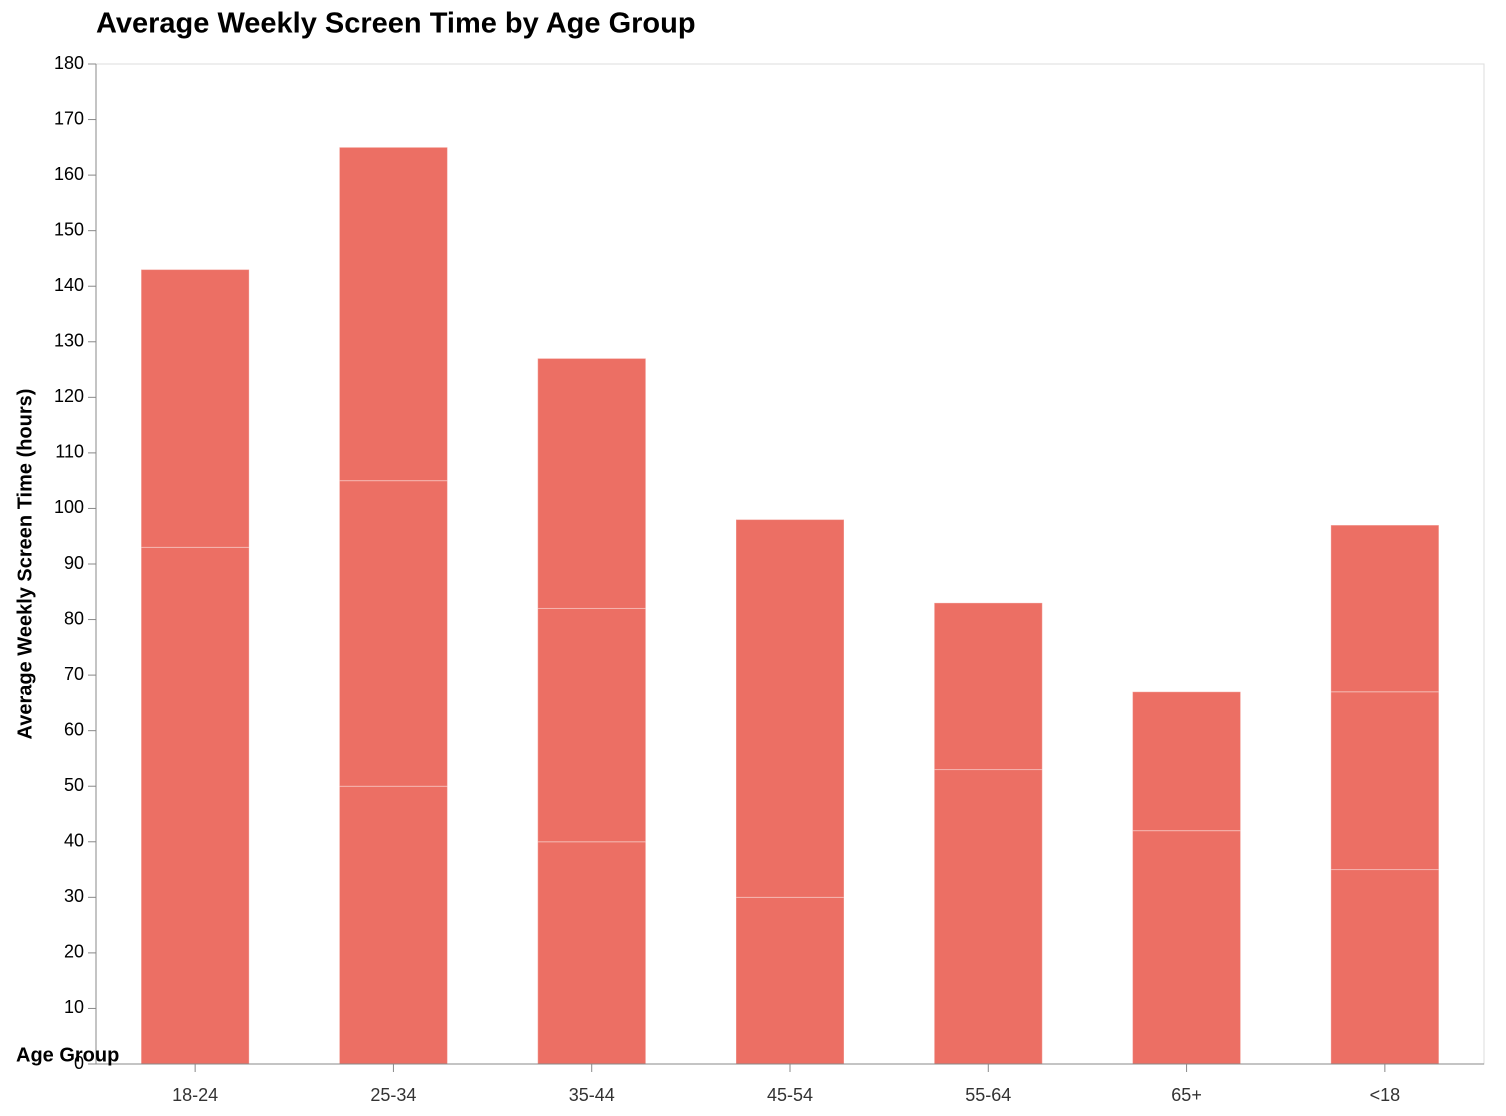 The width and height of the screenshot is (1506, 1116). Describe the element at coordinates (69, 452) in the screenshot. I see `y-tick-label: 110` at that location.